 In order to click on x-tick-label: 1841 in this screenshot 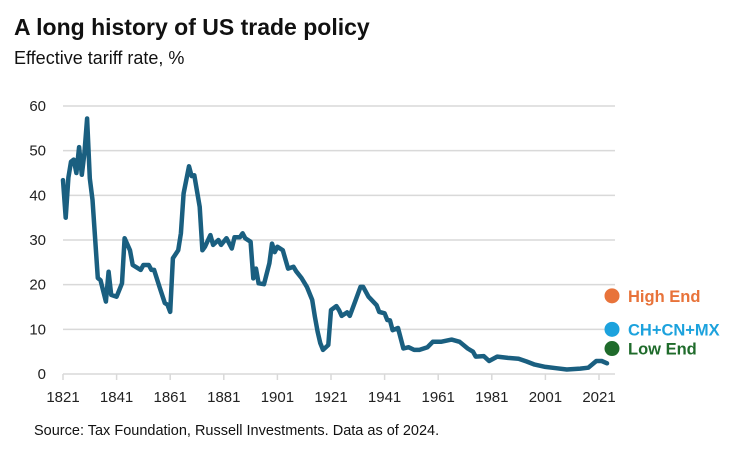, I will do `click(116, 397)`.